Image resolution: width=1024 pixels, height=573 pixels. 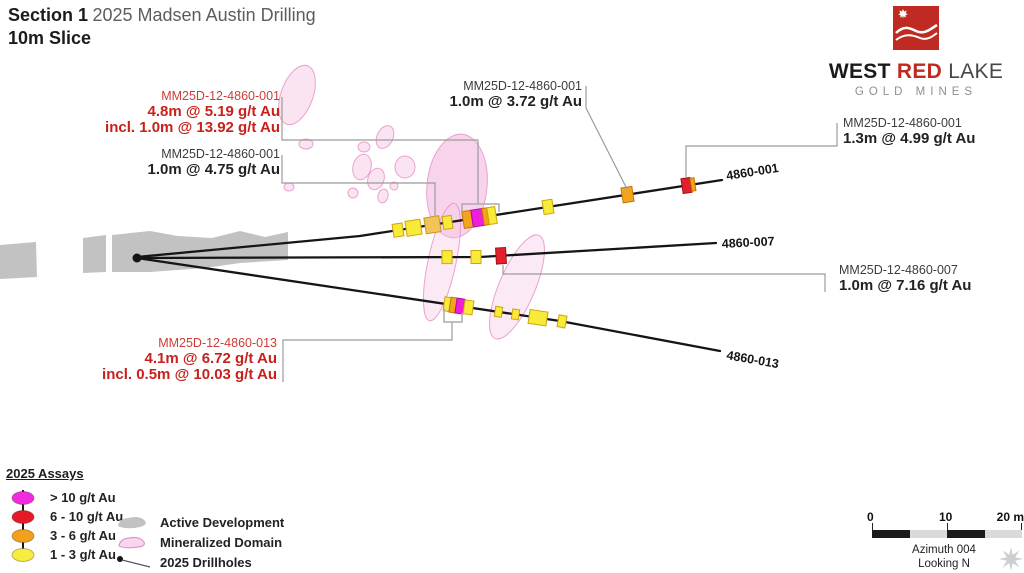 I want to click on legend-item-6-10: 6 - 10 g/t Au, so click(x=64, y=516).